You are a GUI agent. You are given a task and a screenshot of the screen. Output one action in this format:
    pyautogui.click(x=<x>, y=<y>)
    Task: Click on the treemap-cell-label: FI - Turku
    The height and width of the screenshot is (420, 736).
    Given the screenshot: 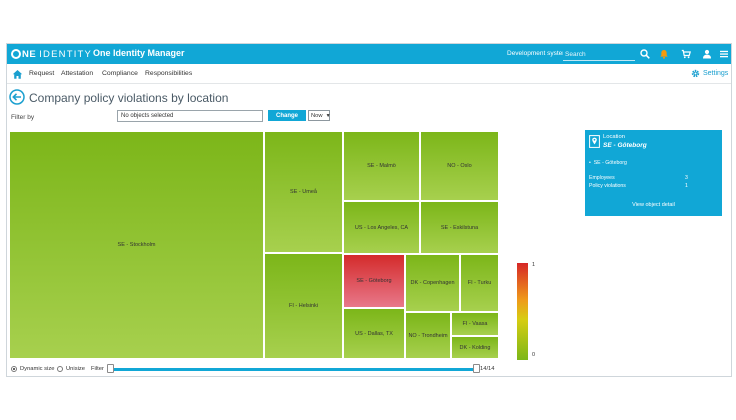 What is the action you would take?
    pyautogui.click(x=479, y=283)
    